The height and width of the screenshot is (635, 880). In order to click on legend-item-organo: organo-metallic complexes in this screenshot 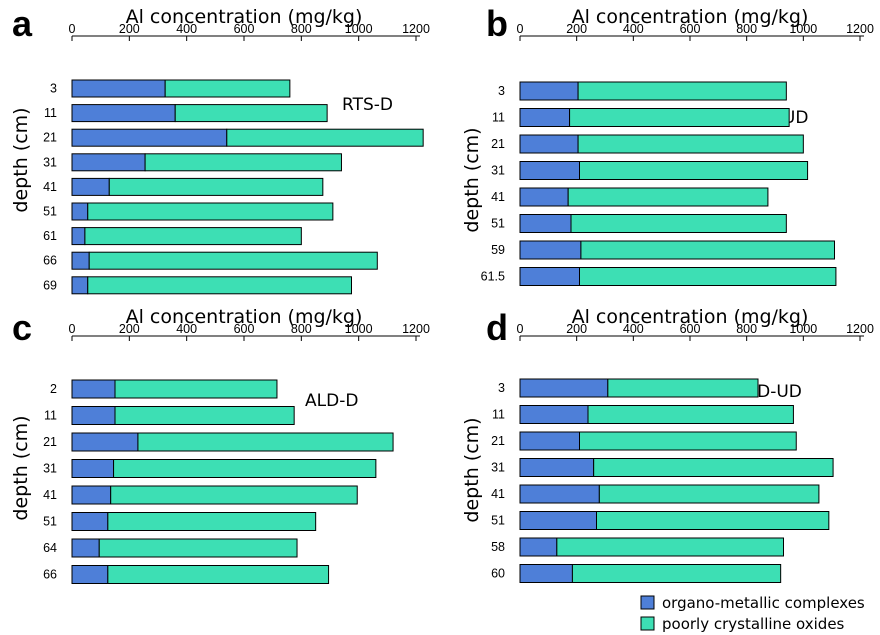, I will do `click(752, 603)`.